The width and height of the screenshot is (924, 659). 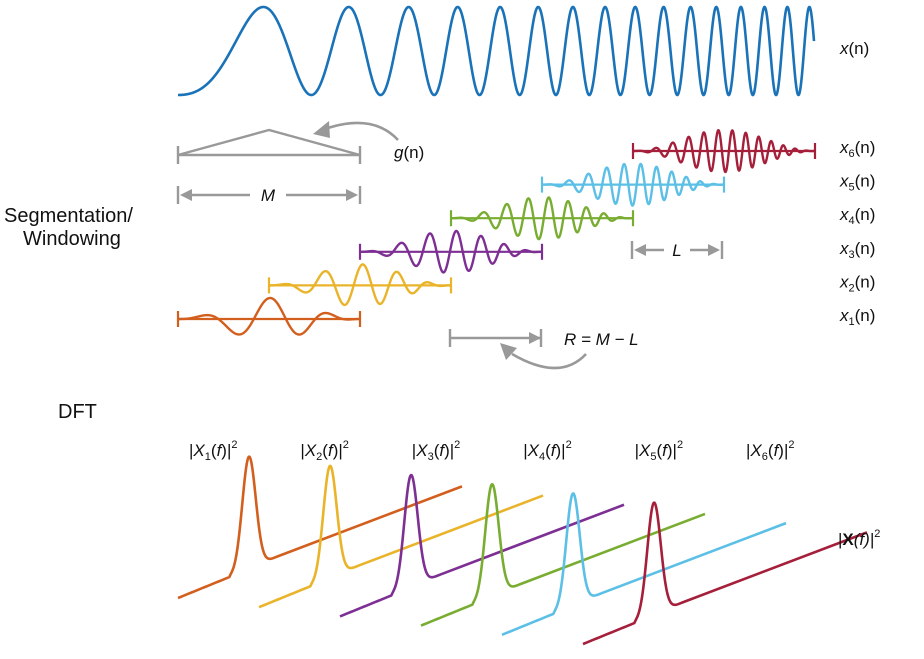 What do you see at coordinates (547, 451) in the screenshot?
I see `spectrum-label-4: |X4(f)|2` at bounding box center [547, 451].